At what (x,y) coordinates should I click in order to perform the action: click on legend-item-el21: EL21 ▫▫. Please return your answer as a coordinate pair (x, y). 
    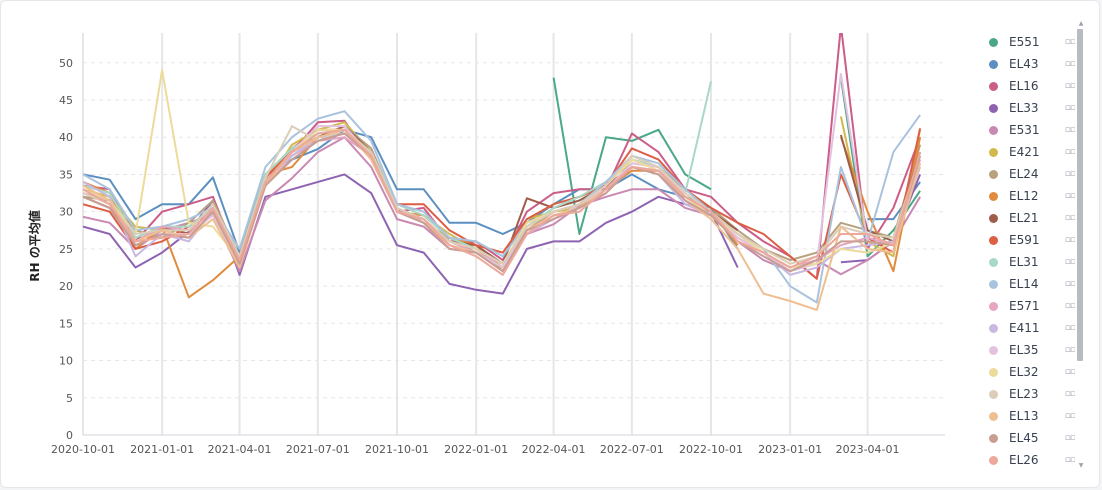
    Looking at the image, I should click on (1032, 218).